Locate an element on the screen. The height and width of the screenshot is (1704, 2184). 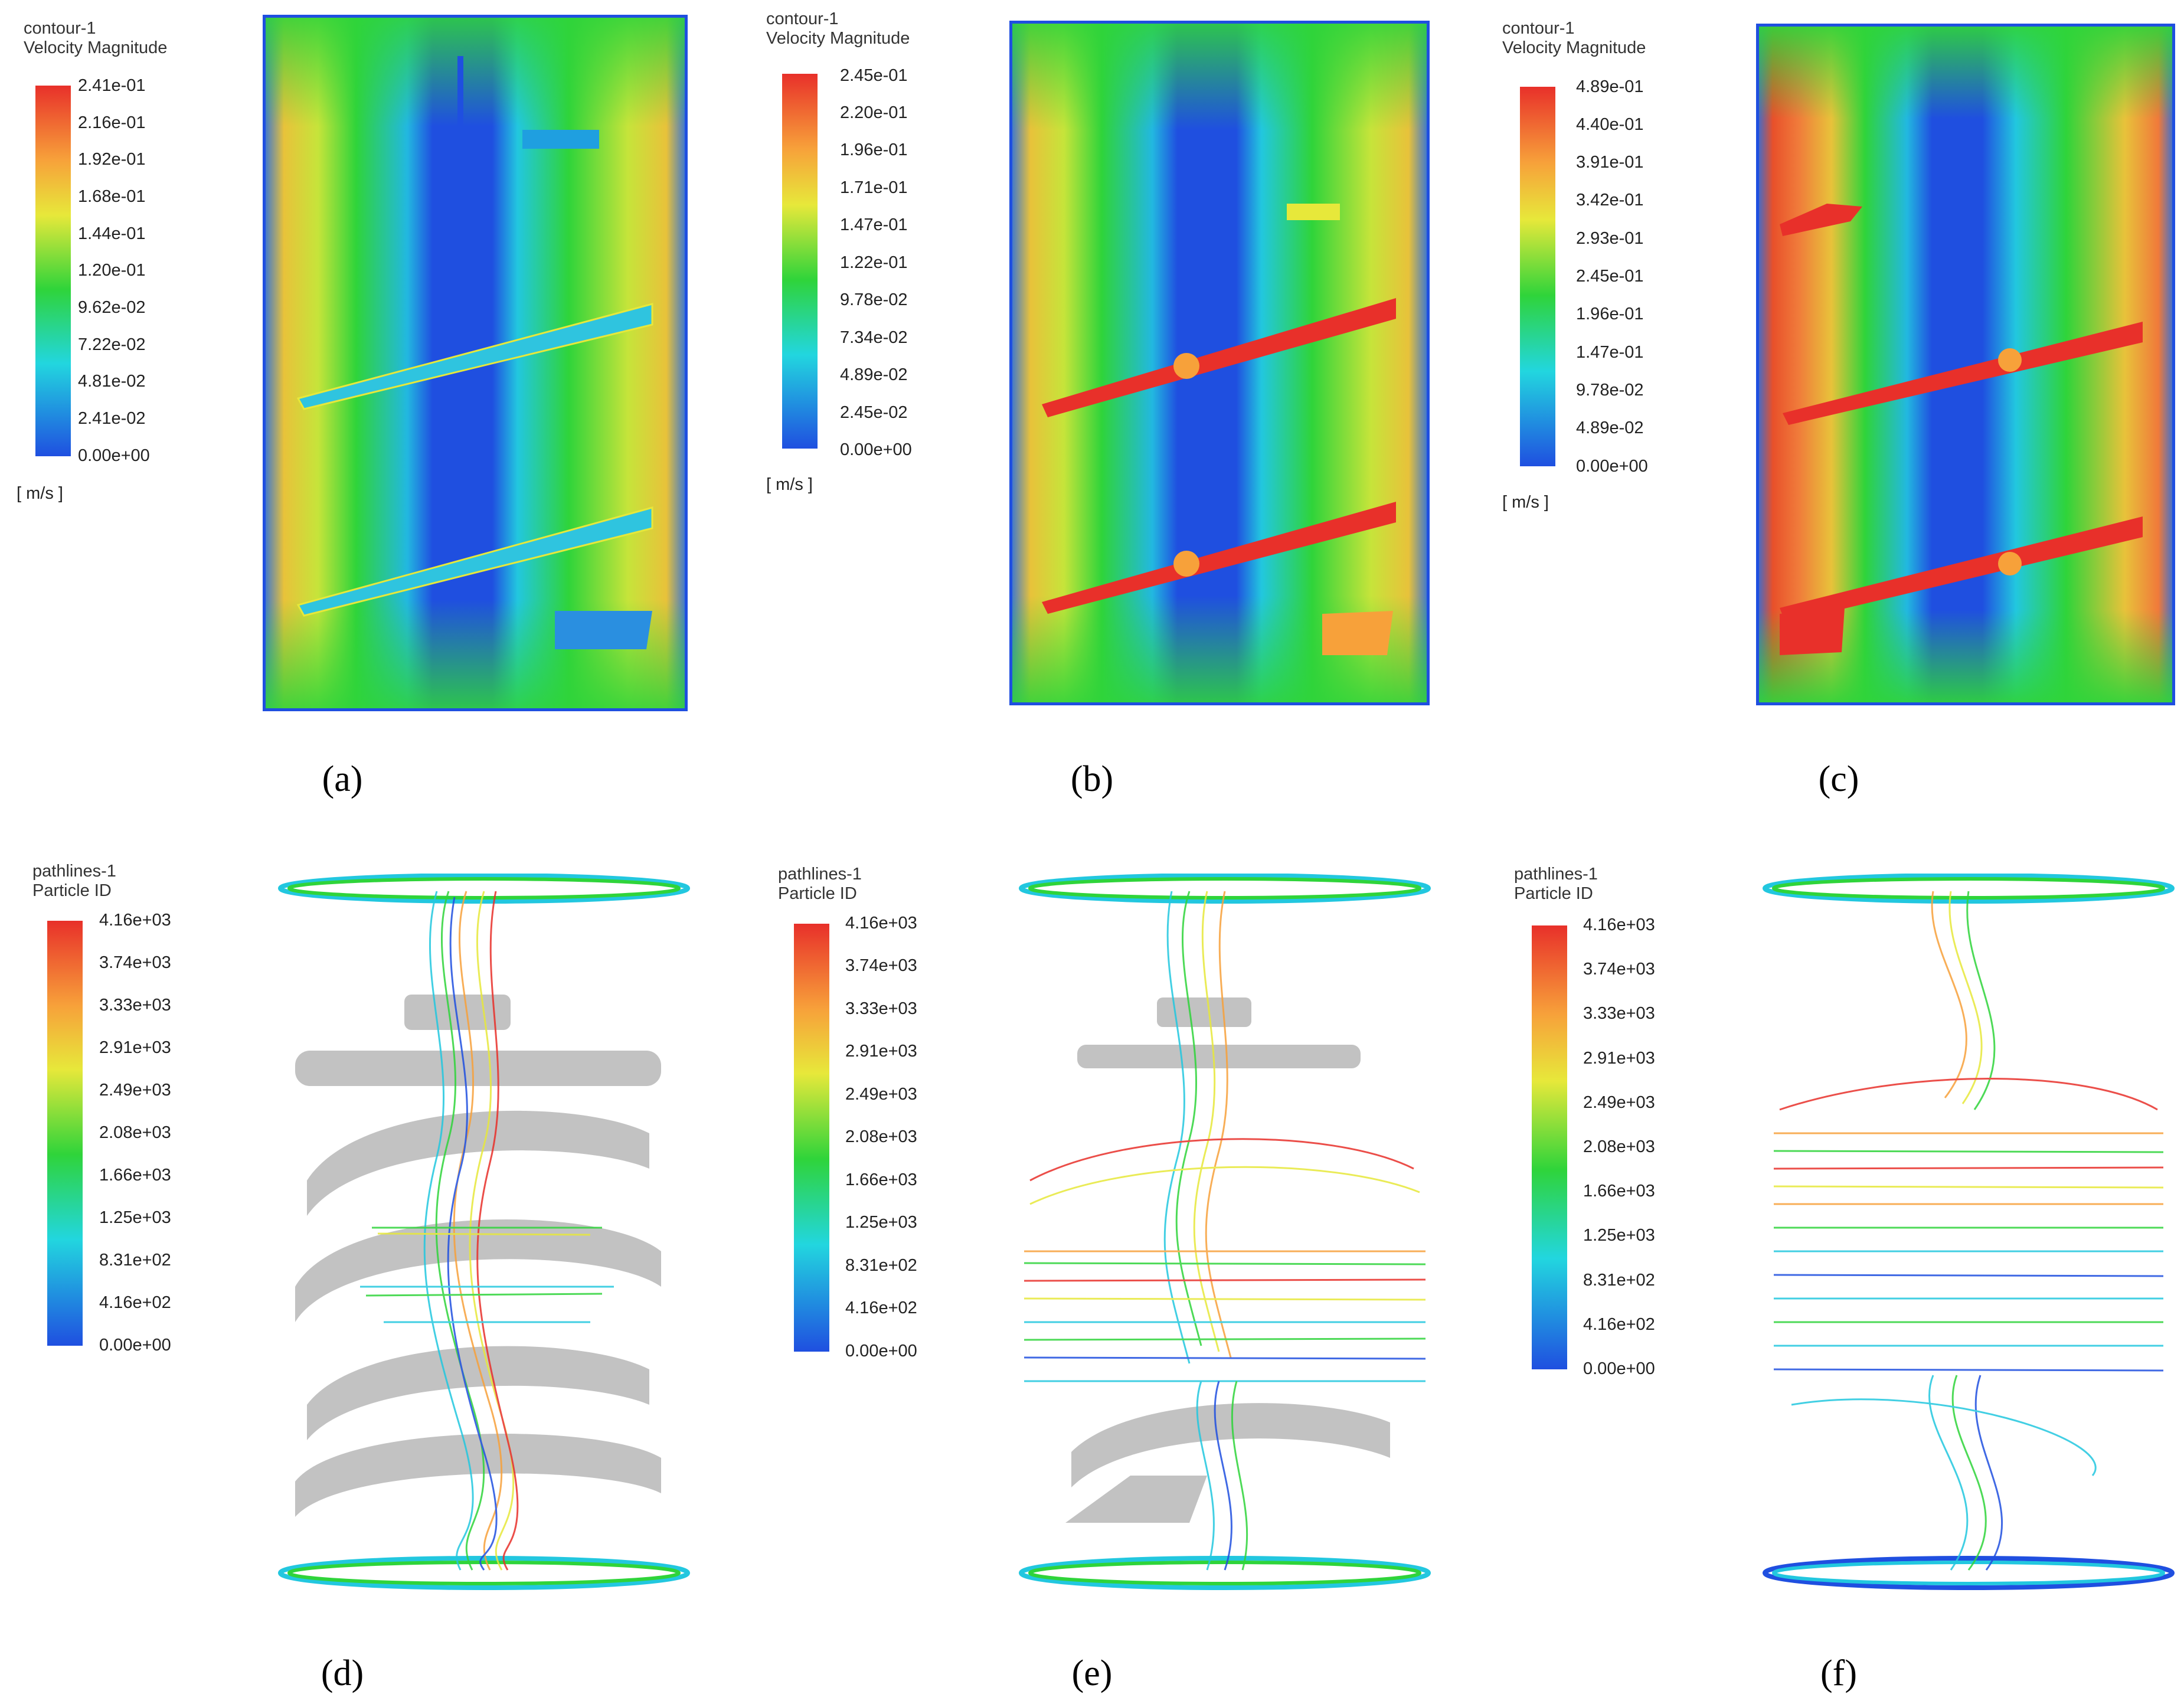
colorbar-tick: 7.22e-02 is located at coordinates (112, 344).